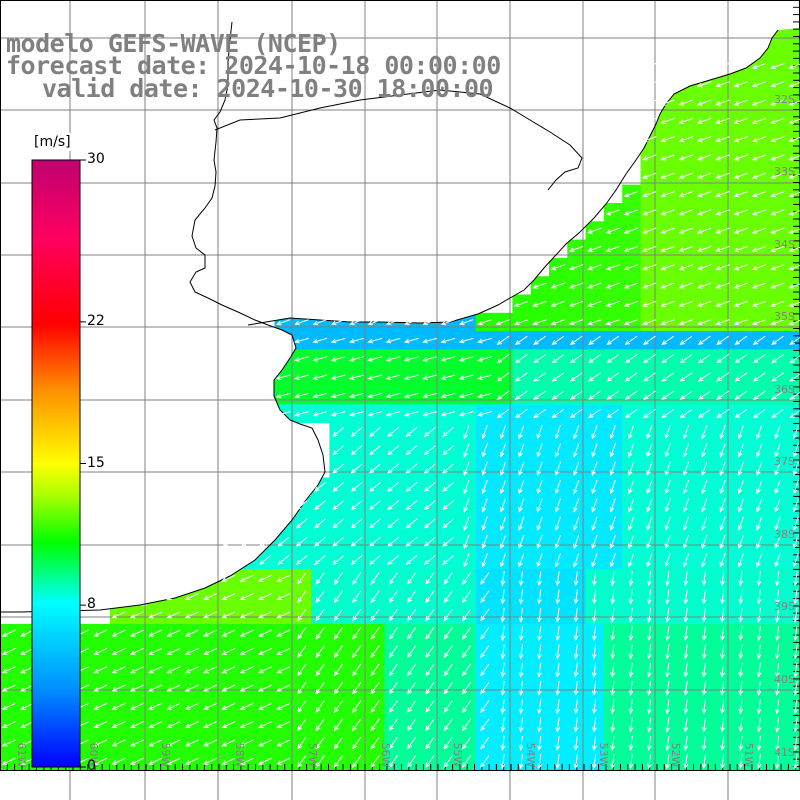  What do you see at coordinates (91, 766) in the screenshot?
I see `colorbar-tick-label: 0` at bounding box center [91, 766].